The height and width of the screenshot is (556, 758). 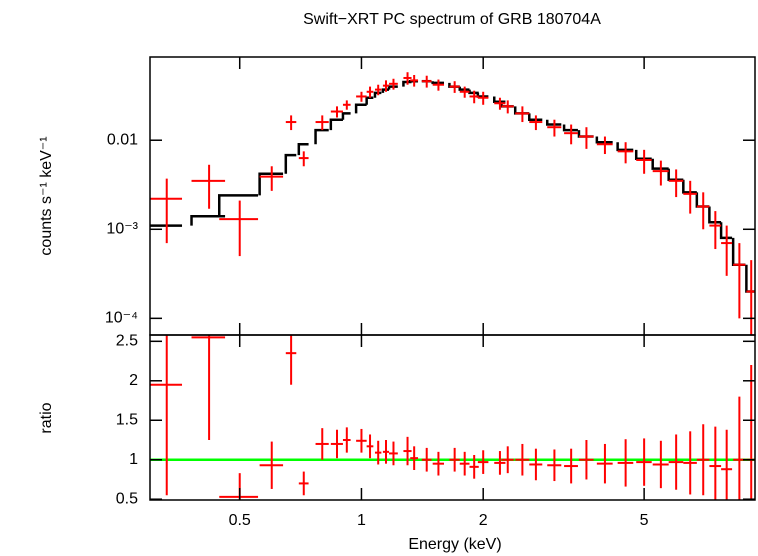 What do you see at coordinates (483, 520) in the screenshot?
I see `x-tick-label: 2` at bounding box center [483, 520].